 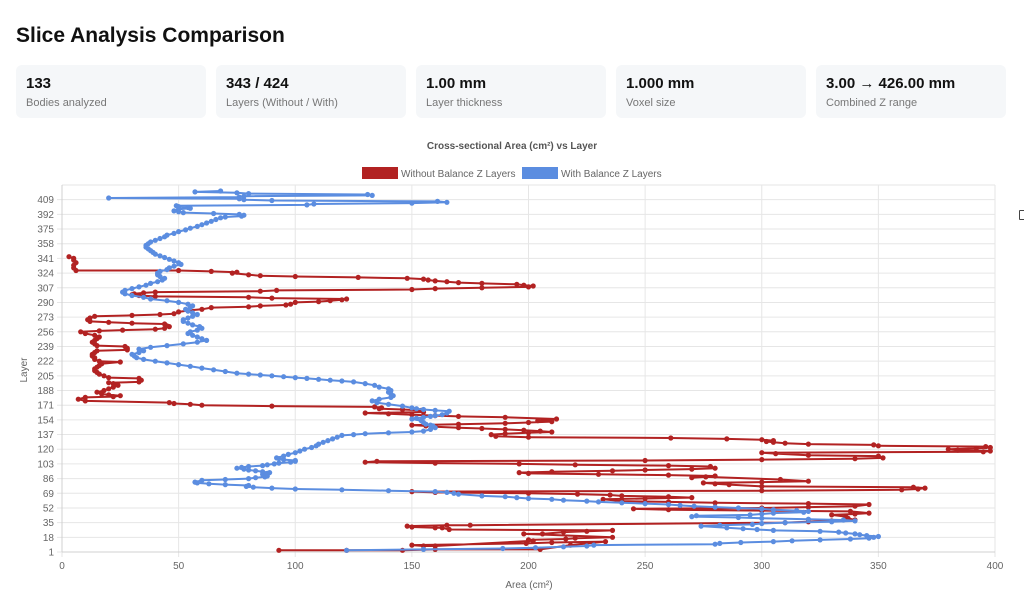 I want to click on card-layers: 343 / 424 Layers (Without / With), so click(x=311, y=91).